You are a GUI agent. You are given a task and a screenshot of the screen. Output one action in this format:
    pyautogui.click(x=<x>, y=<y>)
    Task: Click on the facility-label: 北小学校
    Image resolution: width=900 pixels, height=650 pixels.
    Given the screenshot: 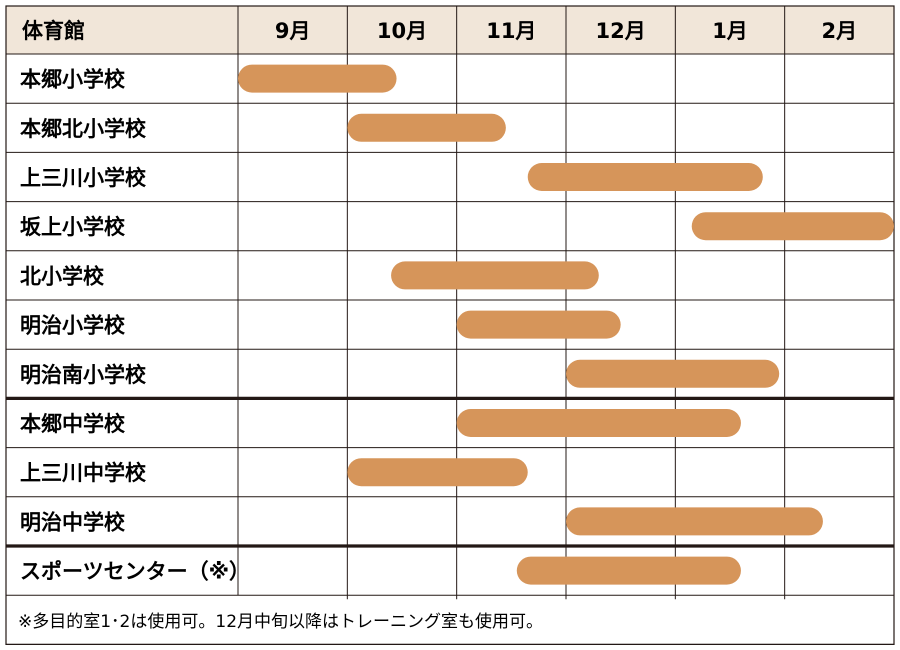 What is the action you would take?
    pyautogui.click(x=62, y=276)
    